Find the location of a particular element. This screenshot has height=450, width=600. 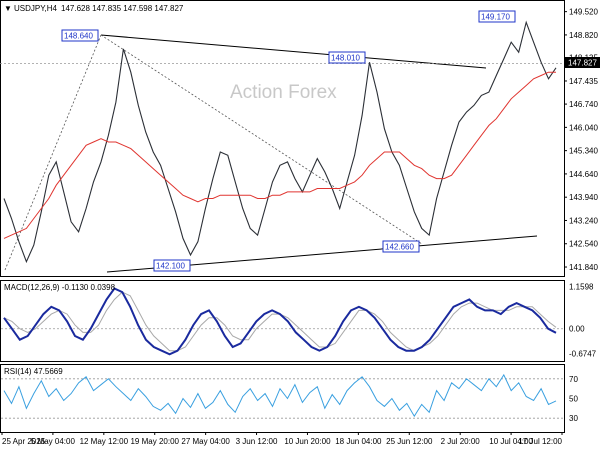

x-tick-label: 2 Jul 20:00 is located at coordinates (461, 441).